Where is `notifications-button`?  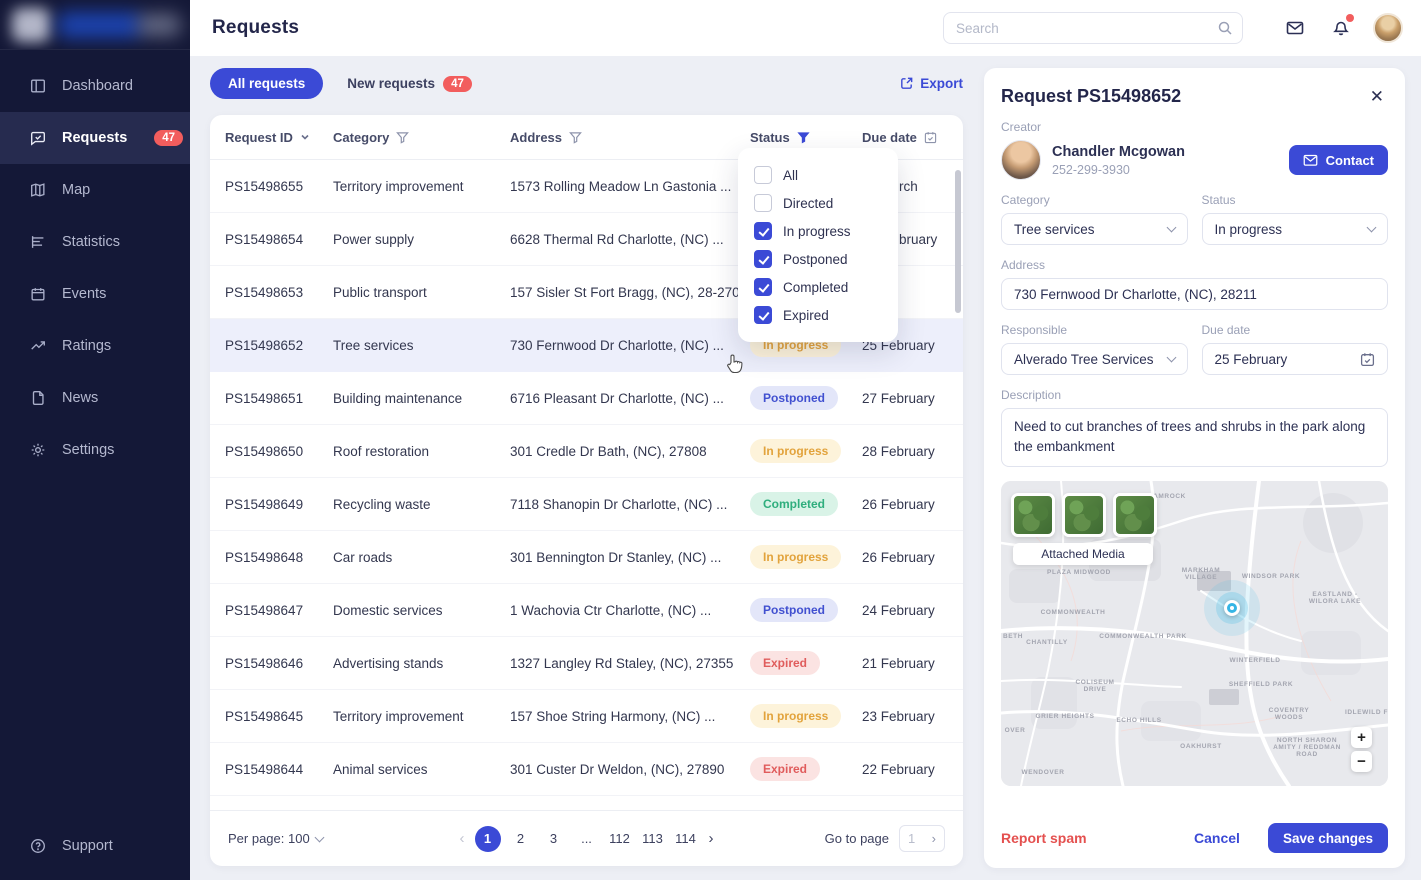
notifications-button is located at coordinates (1341, 27).